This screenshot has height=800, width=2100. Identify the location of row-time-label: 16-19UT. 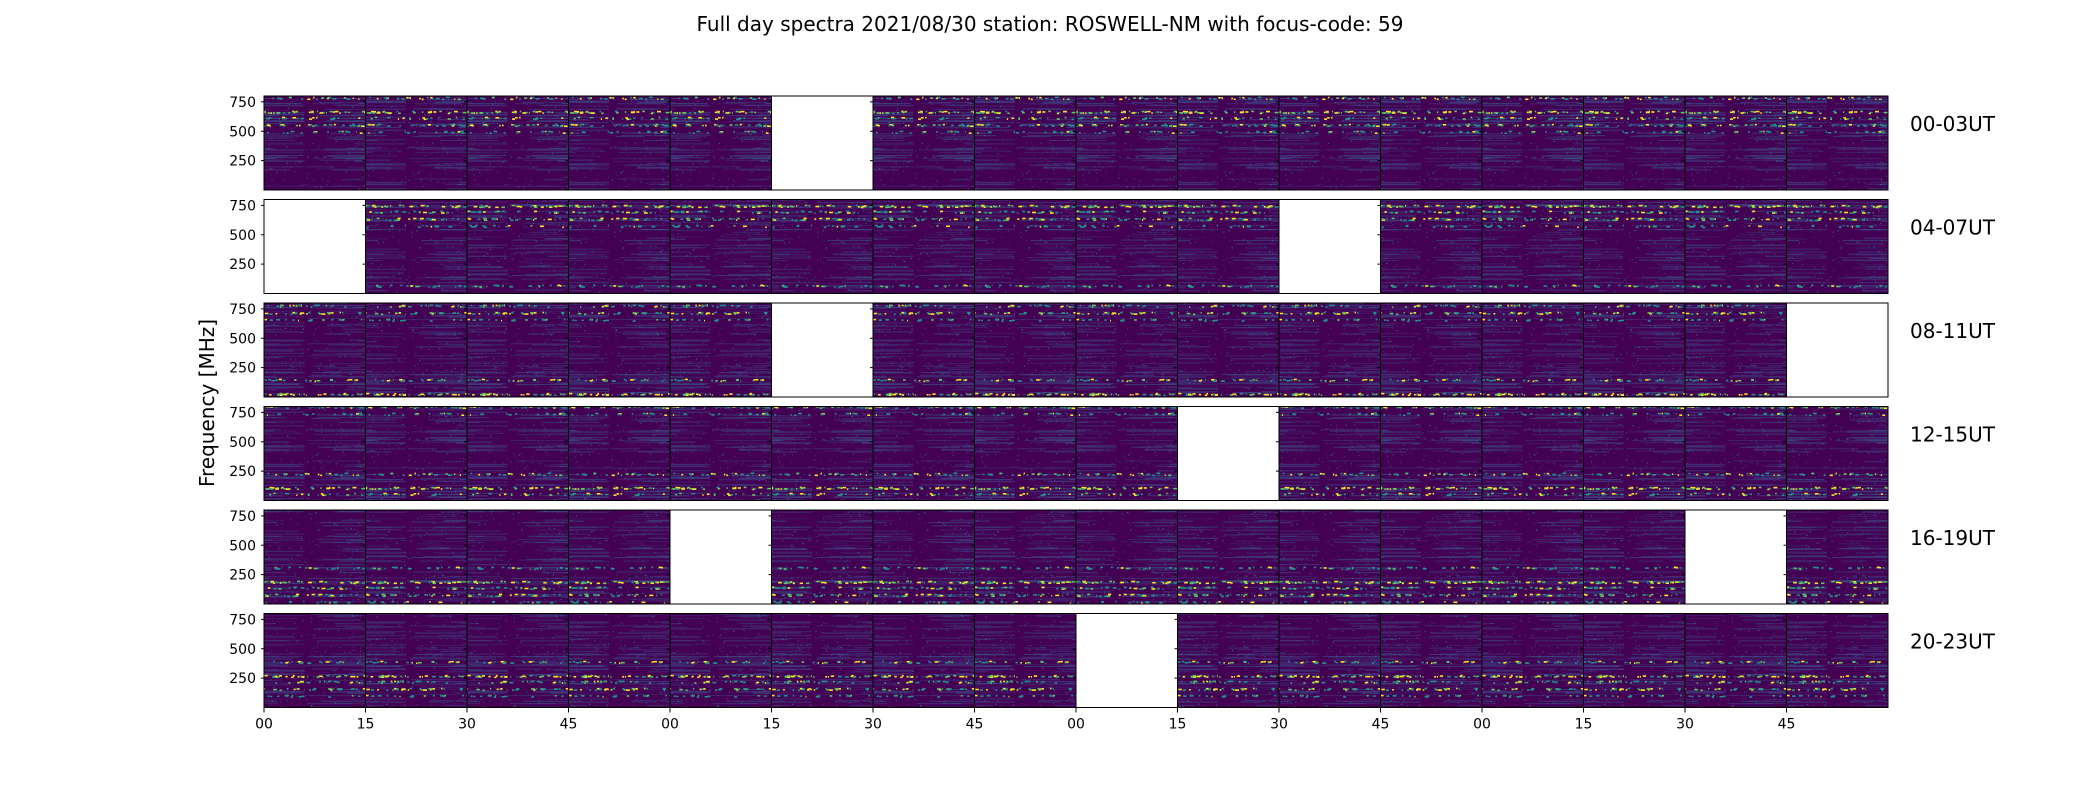
(1953, 538).